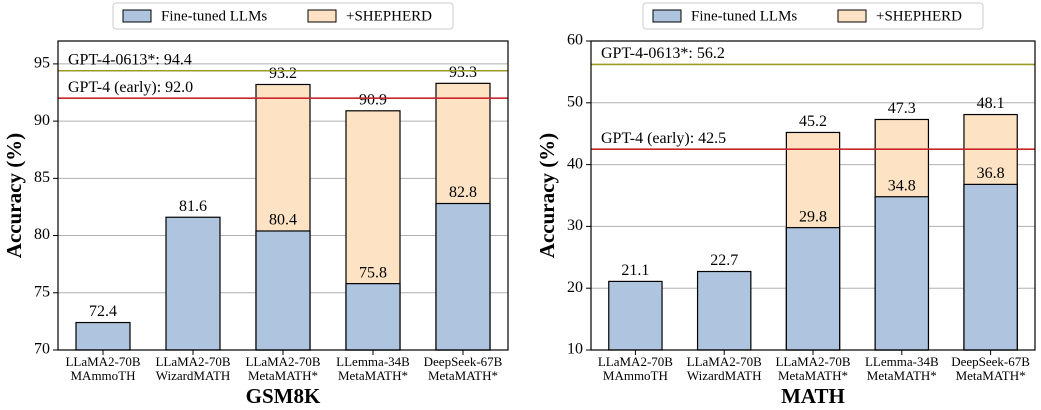 This screenshot has height=410, width=1041. Describe the element at coordinates (813, 396) in the screenshot. I see `x-axis-title: MATH` at that location.